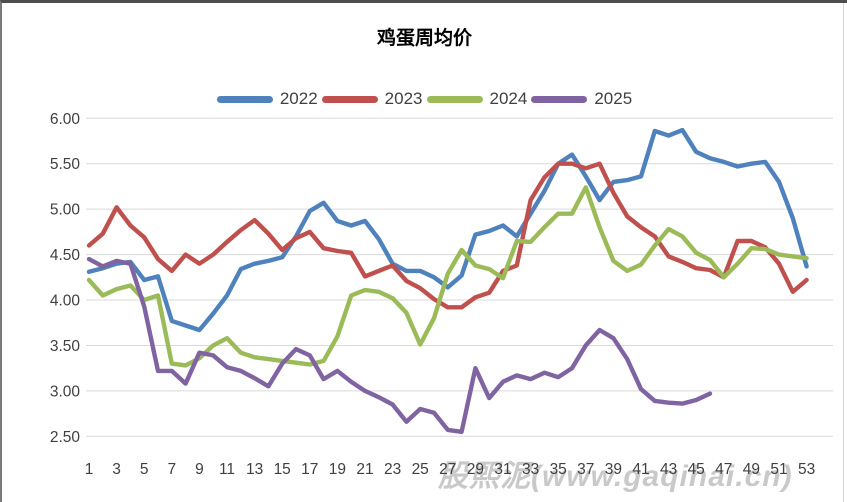  Describe the element at coordinates (199, 469) in the screenshot. I see `x-axis-tick-label: 9` at that location.